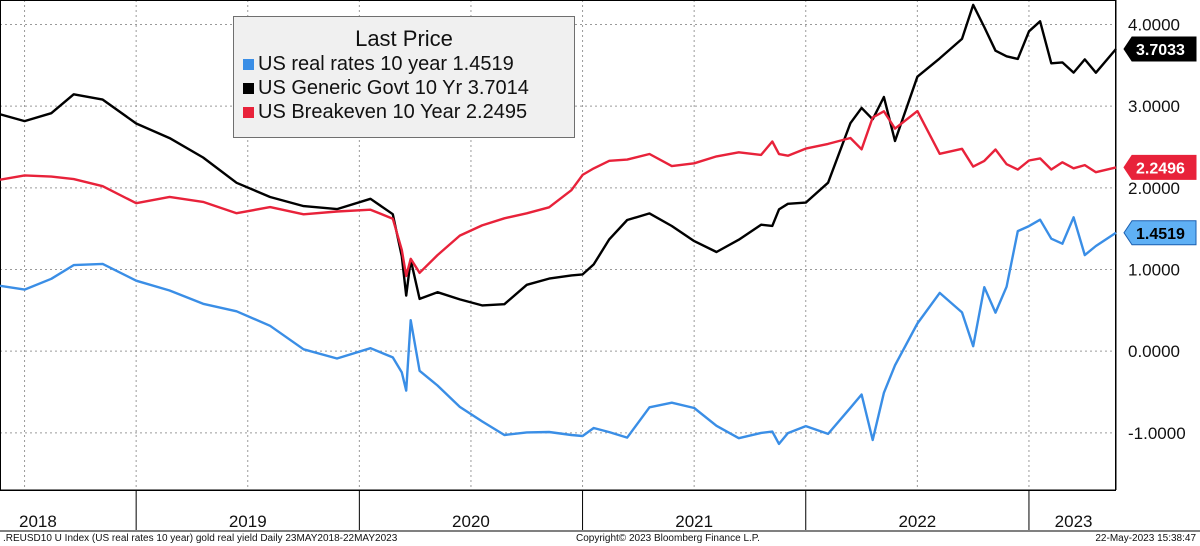 The width and height of the screenshot is (1200, 546). What do you see at coordinates (1145, 538) in the screenshot?
I see `footer-timestamp: 22-May-2023 15:38:47` at bounding box center [1145, 538].